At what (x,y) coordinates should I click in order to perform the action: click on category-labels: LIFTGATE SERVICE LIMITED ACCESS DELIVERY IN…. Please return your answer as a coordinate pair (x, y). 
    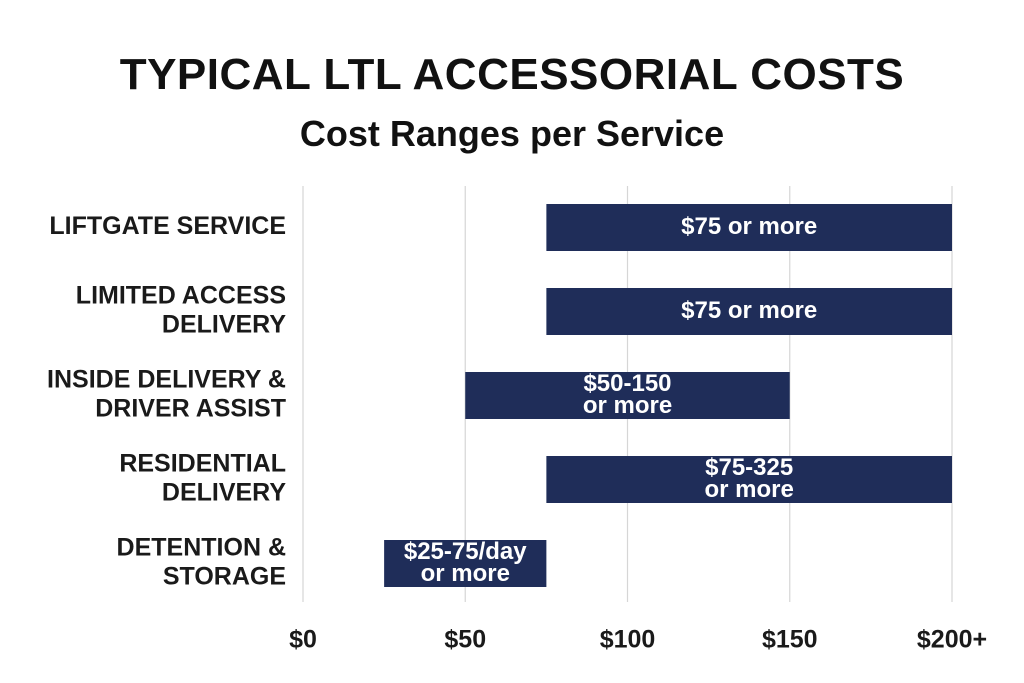
    Looking at the image, I should click on (166, 401).